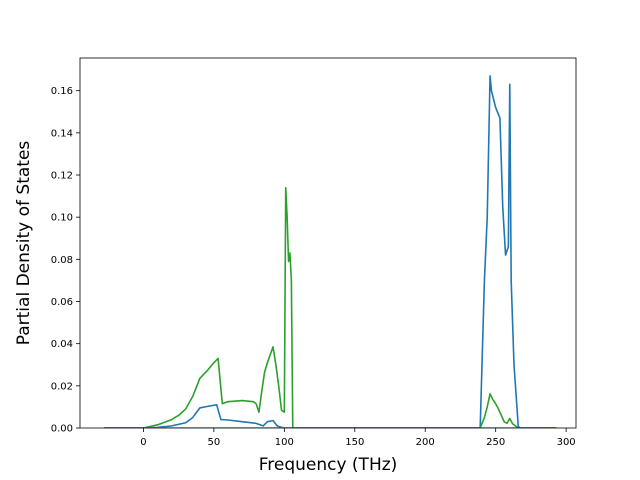 This screenshot has height=480, width=640. Describe the element at coordinates (495, 442) in the screenshot. I see `x-tick-label: 250` at that location.